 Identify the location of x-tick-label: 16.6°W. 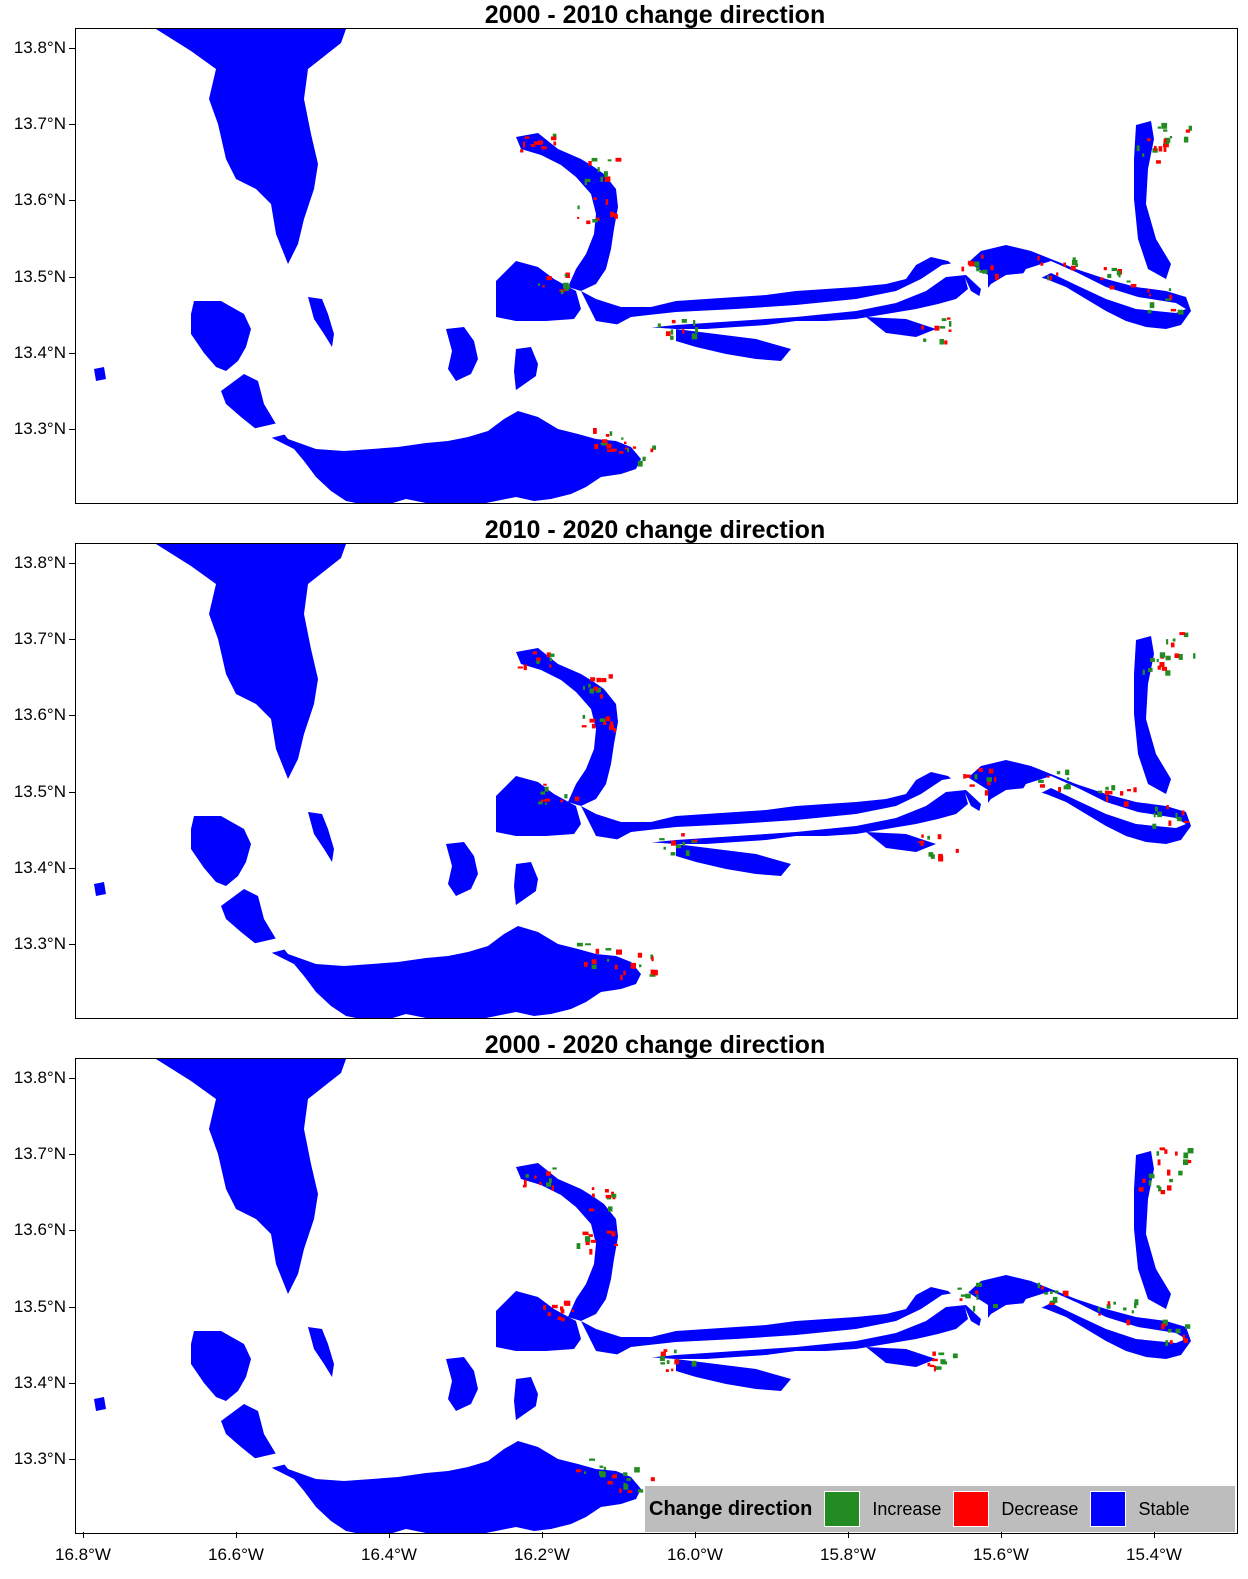
(236, 1554).